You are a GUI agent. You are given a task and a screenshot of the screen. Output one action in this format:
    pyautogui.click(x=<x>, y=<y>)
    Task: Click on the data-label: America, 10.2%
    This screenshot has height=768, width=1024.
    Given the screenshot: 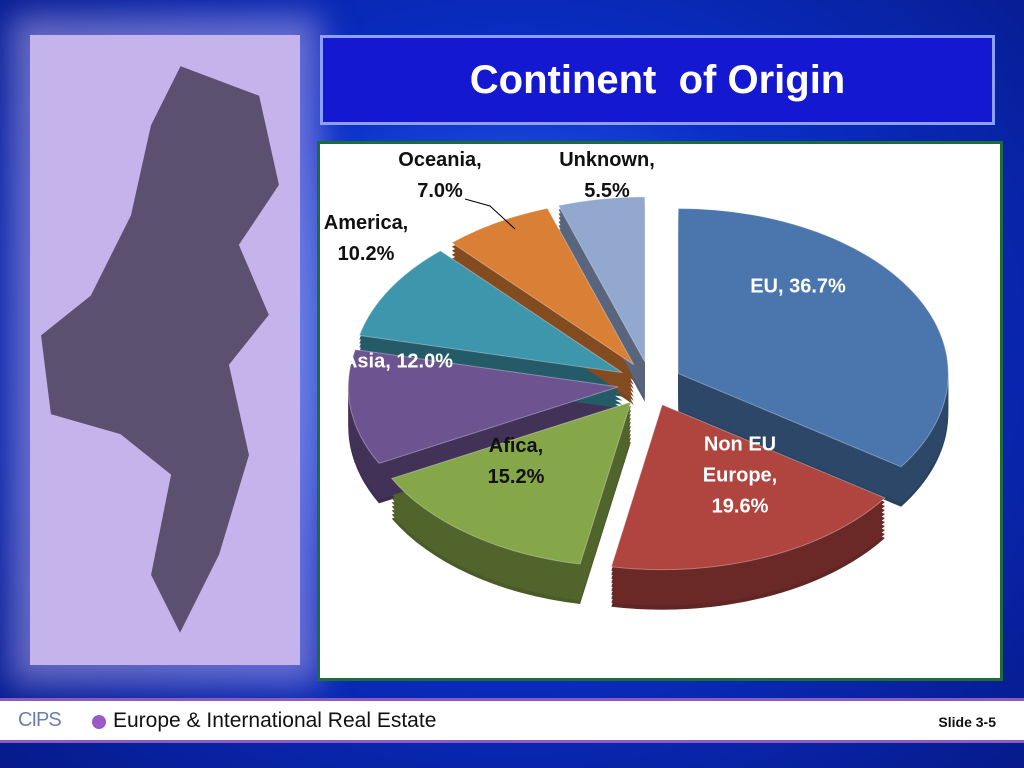 What is the action you would take?
    pyautogui.click(x=366, y=238)
    